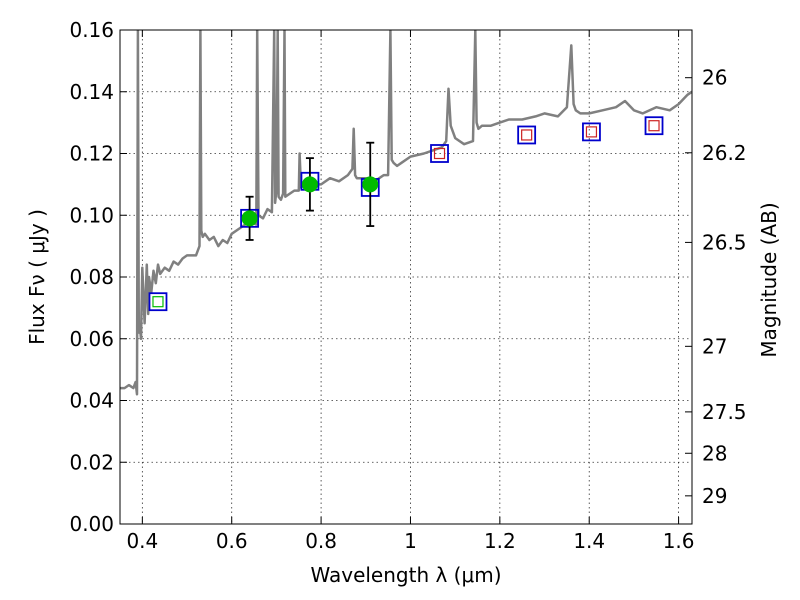 The width and height of the screenshot is (800, 600). I want to click on y2-axis-label-text: Magnitude (AB), so click(769, 279).